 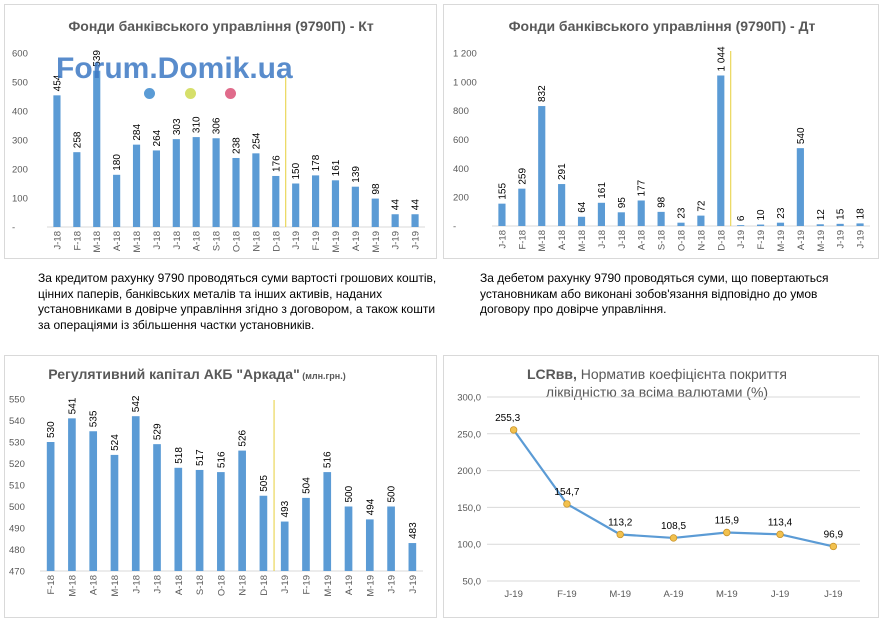 I want to click on y-tick-label: 100,0, so click(x=469, y=545).